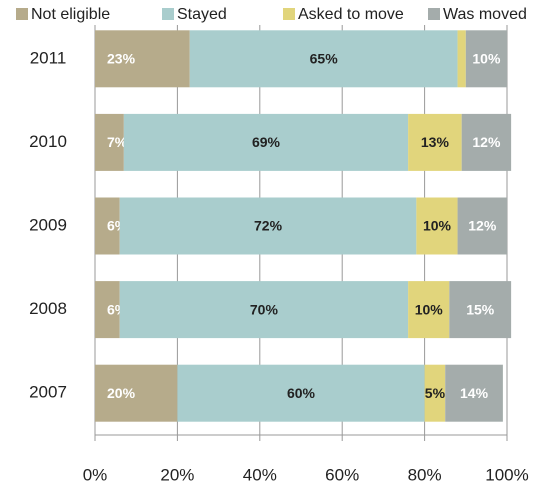 Image resolution: width=550 pixels, height=490 pixels. I want to click on data-label: 15%, so click(480, 309).